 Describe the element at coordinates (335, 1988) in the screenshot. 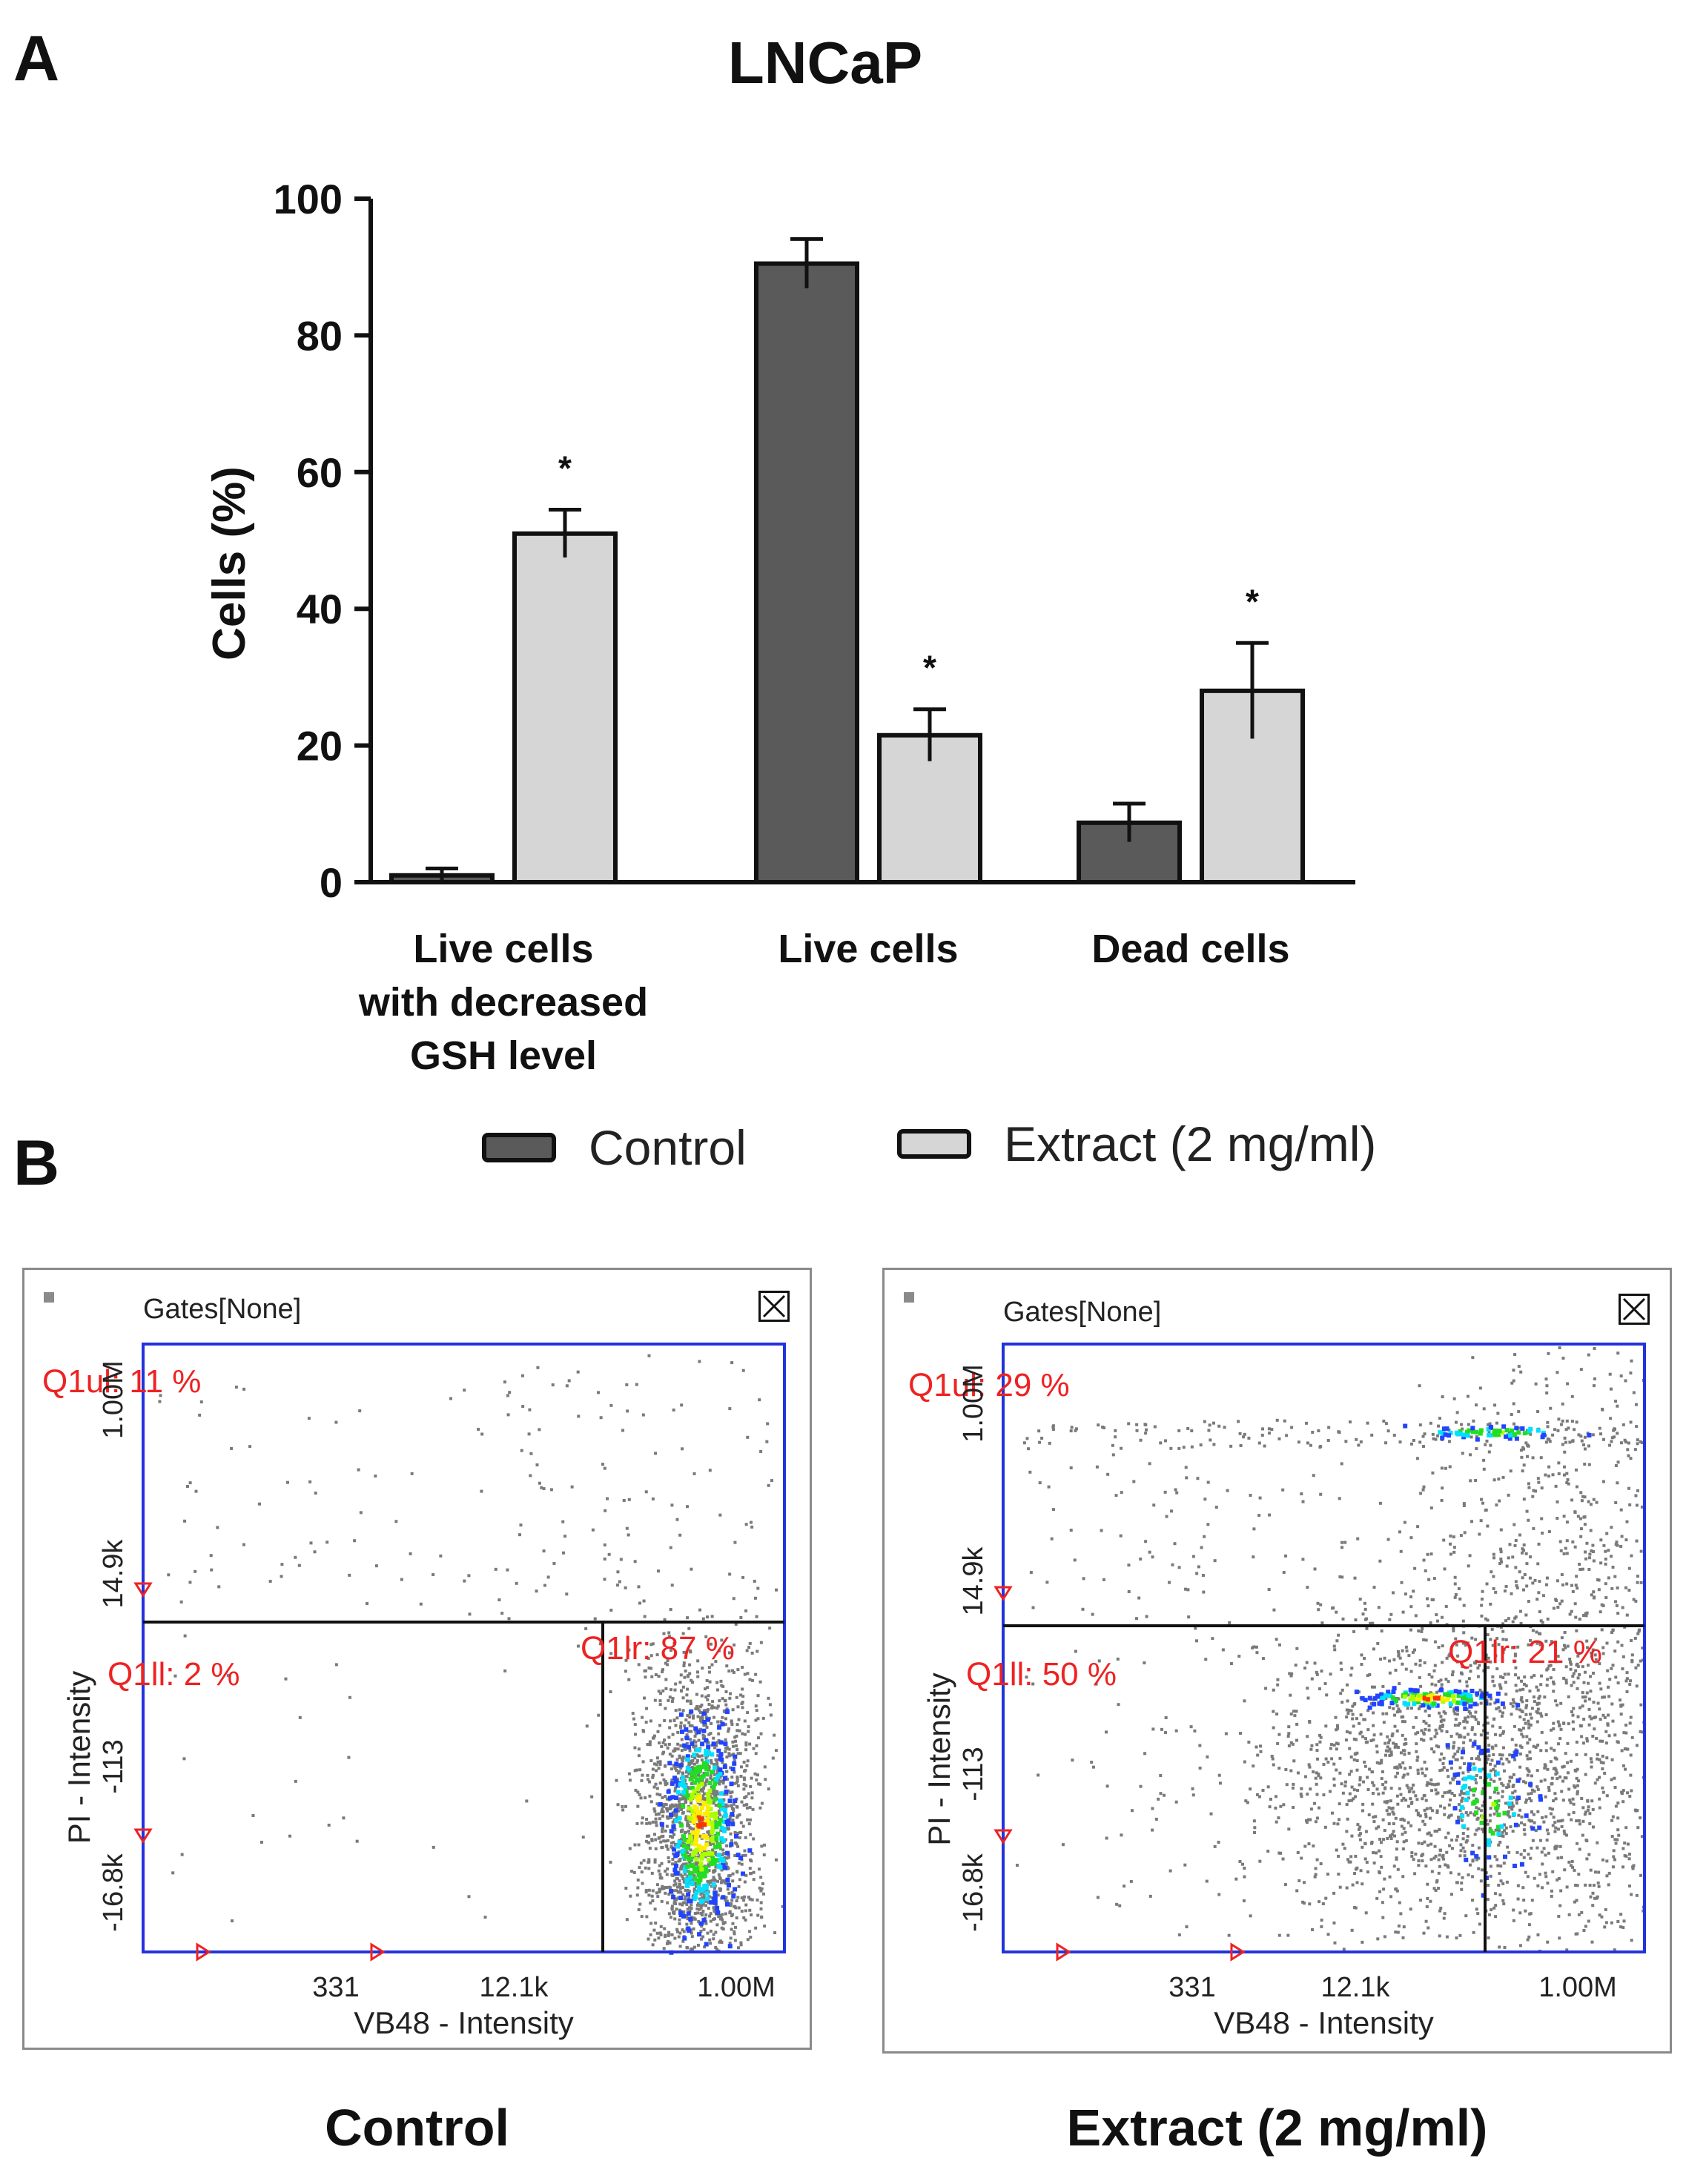

I see `x-tick-label: 331` at that location.